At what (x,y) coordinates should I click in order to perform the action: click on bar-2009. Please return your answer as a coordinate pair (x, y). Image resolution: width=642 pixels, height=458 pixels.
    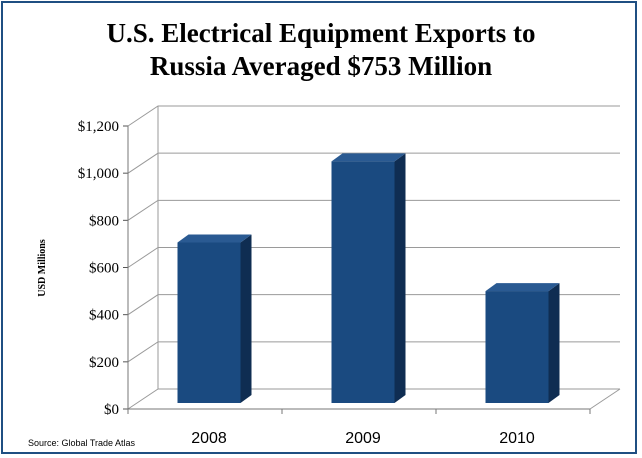
    Looking at the image, I should click on (368, 278).